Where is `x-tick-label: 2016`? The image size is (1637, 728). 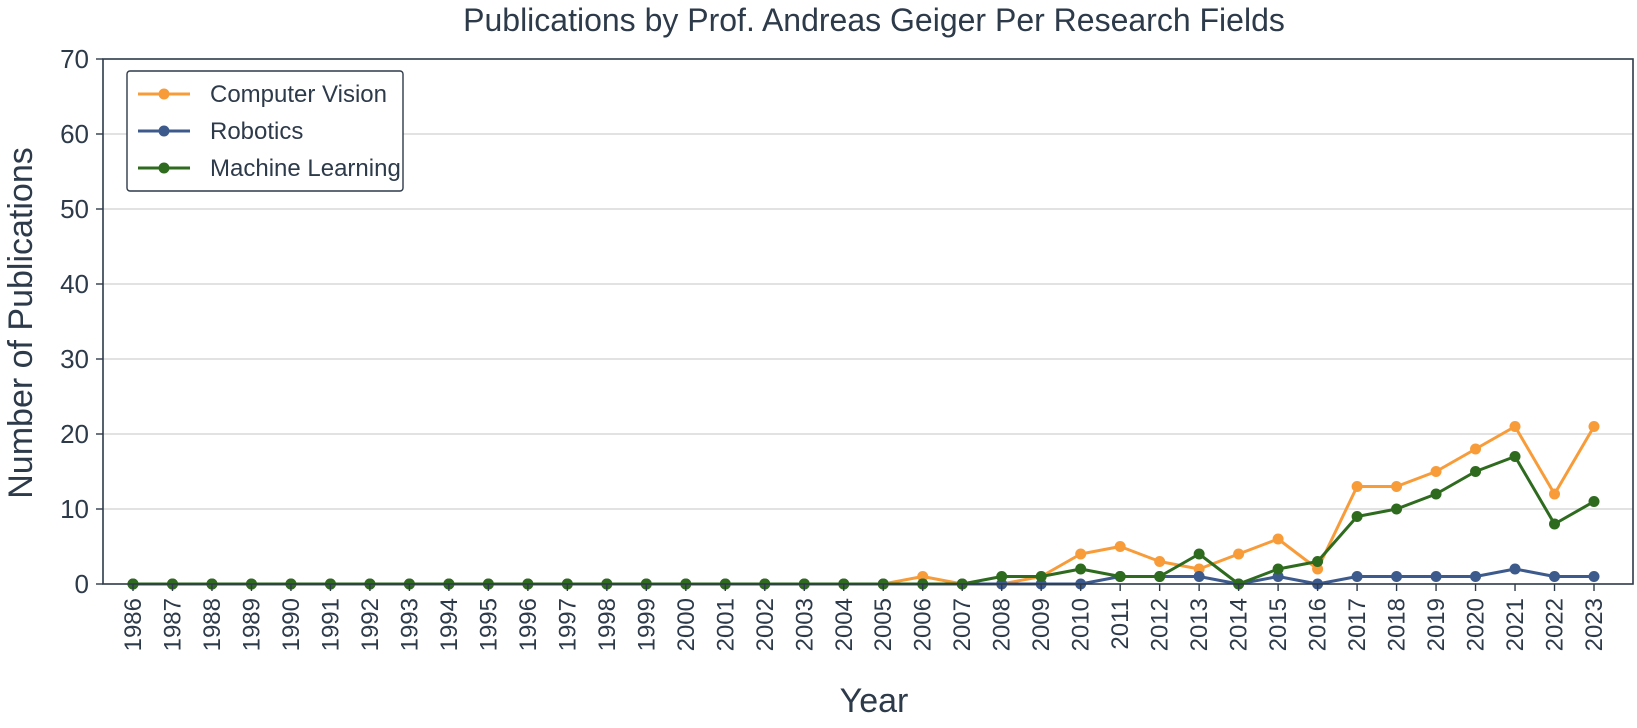 x-tick-label: 2016 is located at coordinates (1318, 624).